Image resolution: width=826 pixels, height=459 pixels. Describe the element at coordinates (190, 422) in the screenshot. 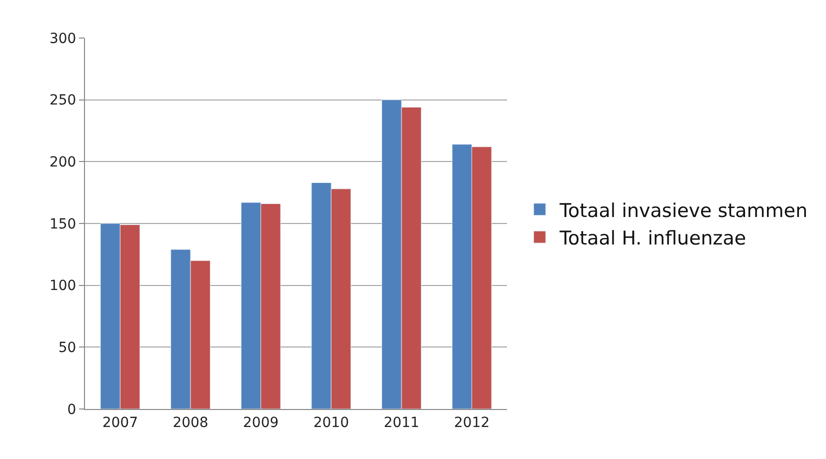

I see `x-tick-label: 2008` at that location.